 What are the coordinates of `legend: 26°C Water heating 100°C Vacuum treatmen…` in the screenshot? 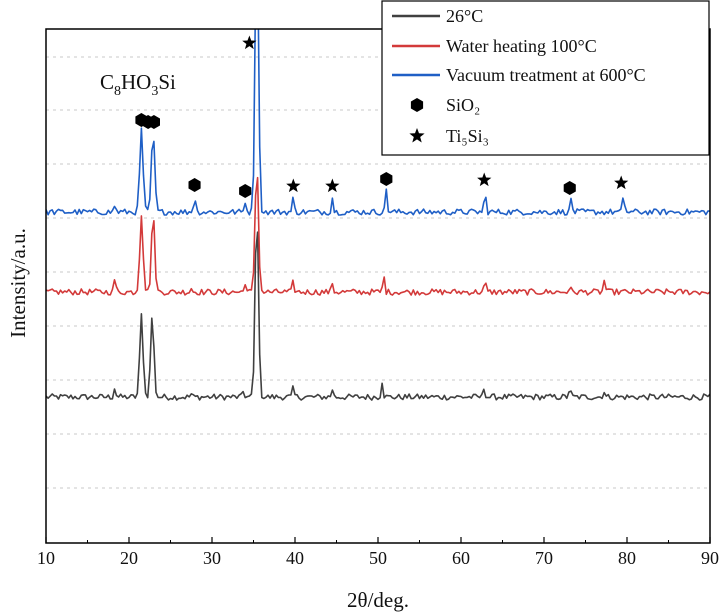 It's located at (545, 78).